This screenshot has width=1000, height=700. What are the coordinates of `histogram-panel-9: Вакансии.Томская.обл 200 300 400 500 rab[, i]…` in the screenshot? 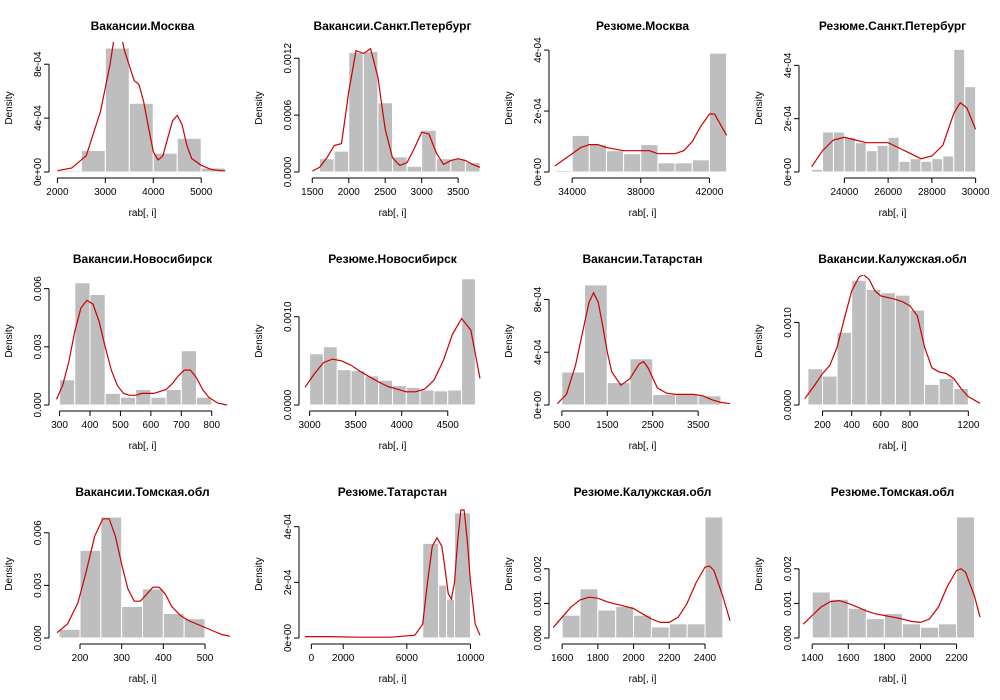 It's located at (117, 585).